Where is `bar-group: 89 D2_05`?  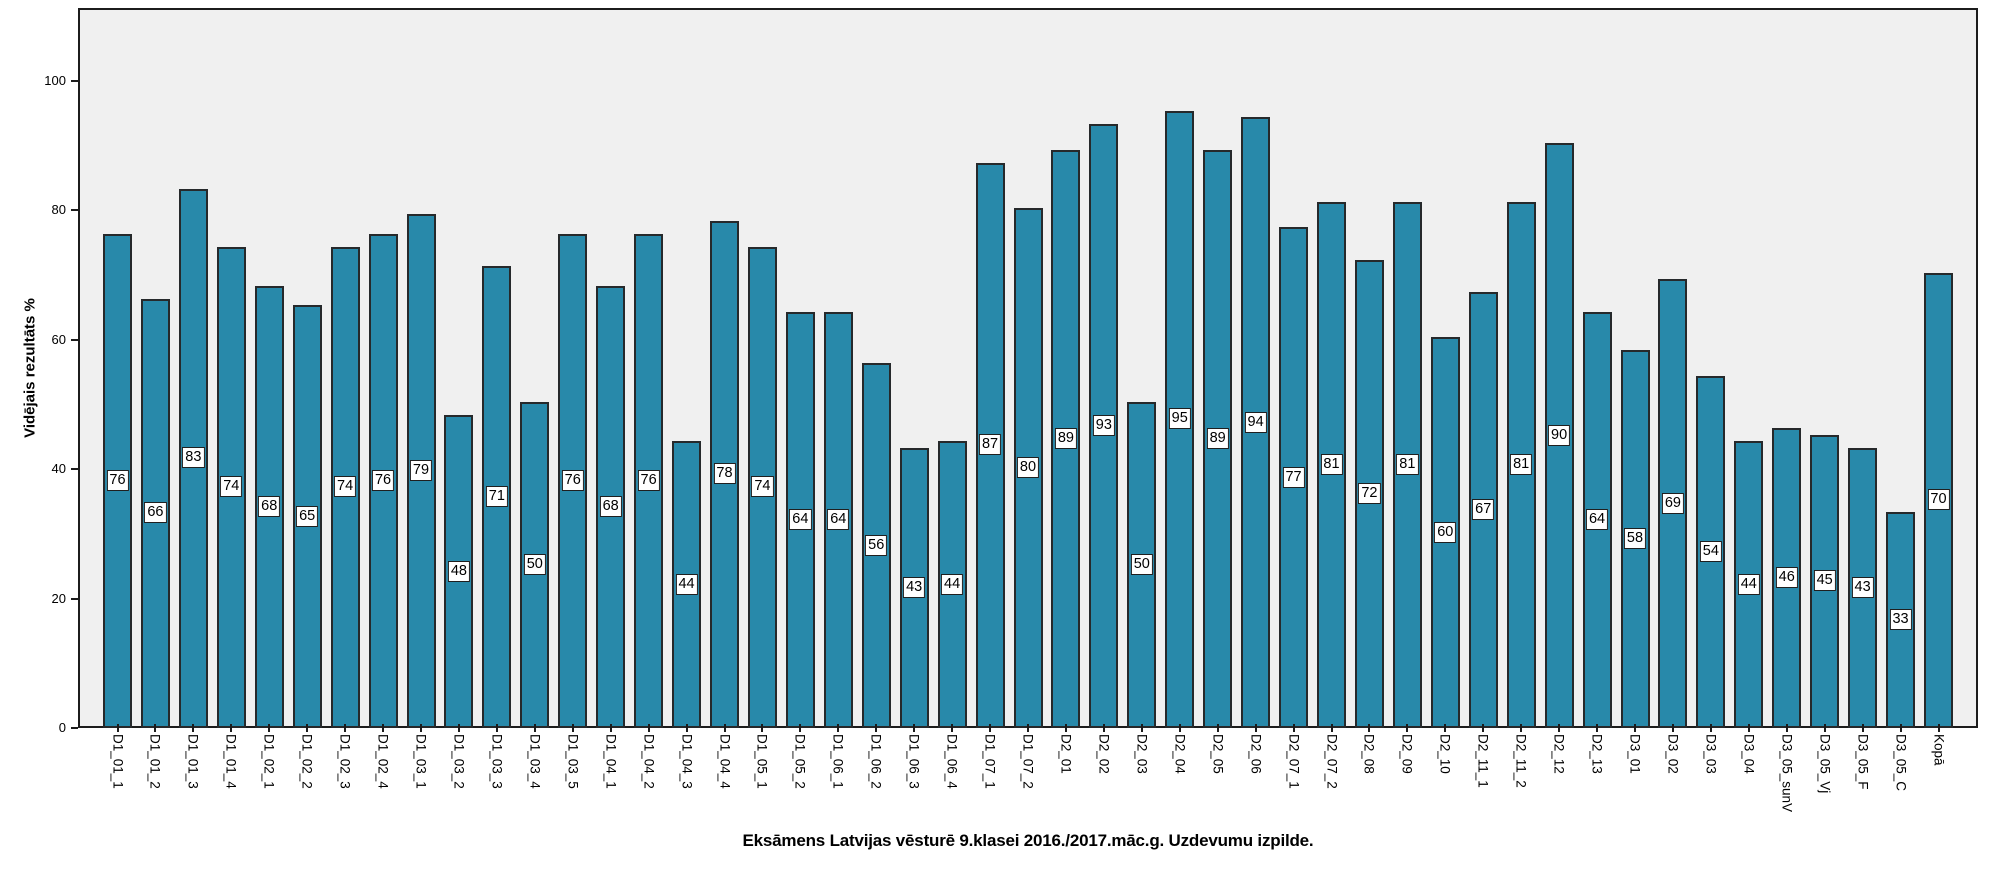
bar-group: 89 D2_05 is located at coordinates (1218, 462).